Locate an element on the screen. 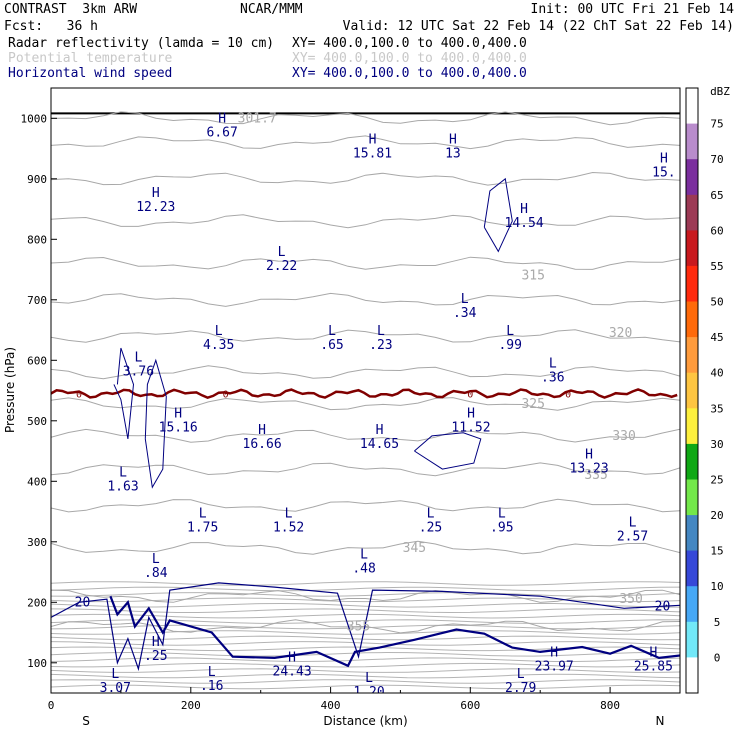 The image size is (740, 740). colorbar-label: 0 is located at coordinates (717, 657).